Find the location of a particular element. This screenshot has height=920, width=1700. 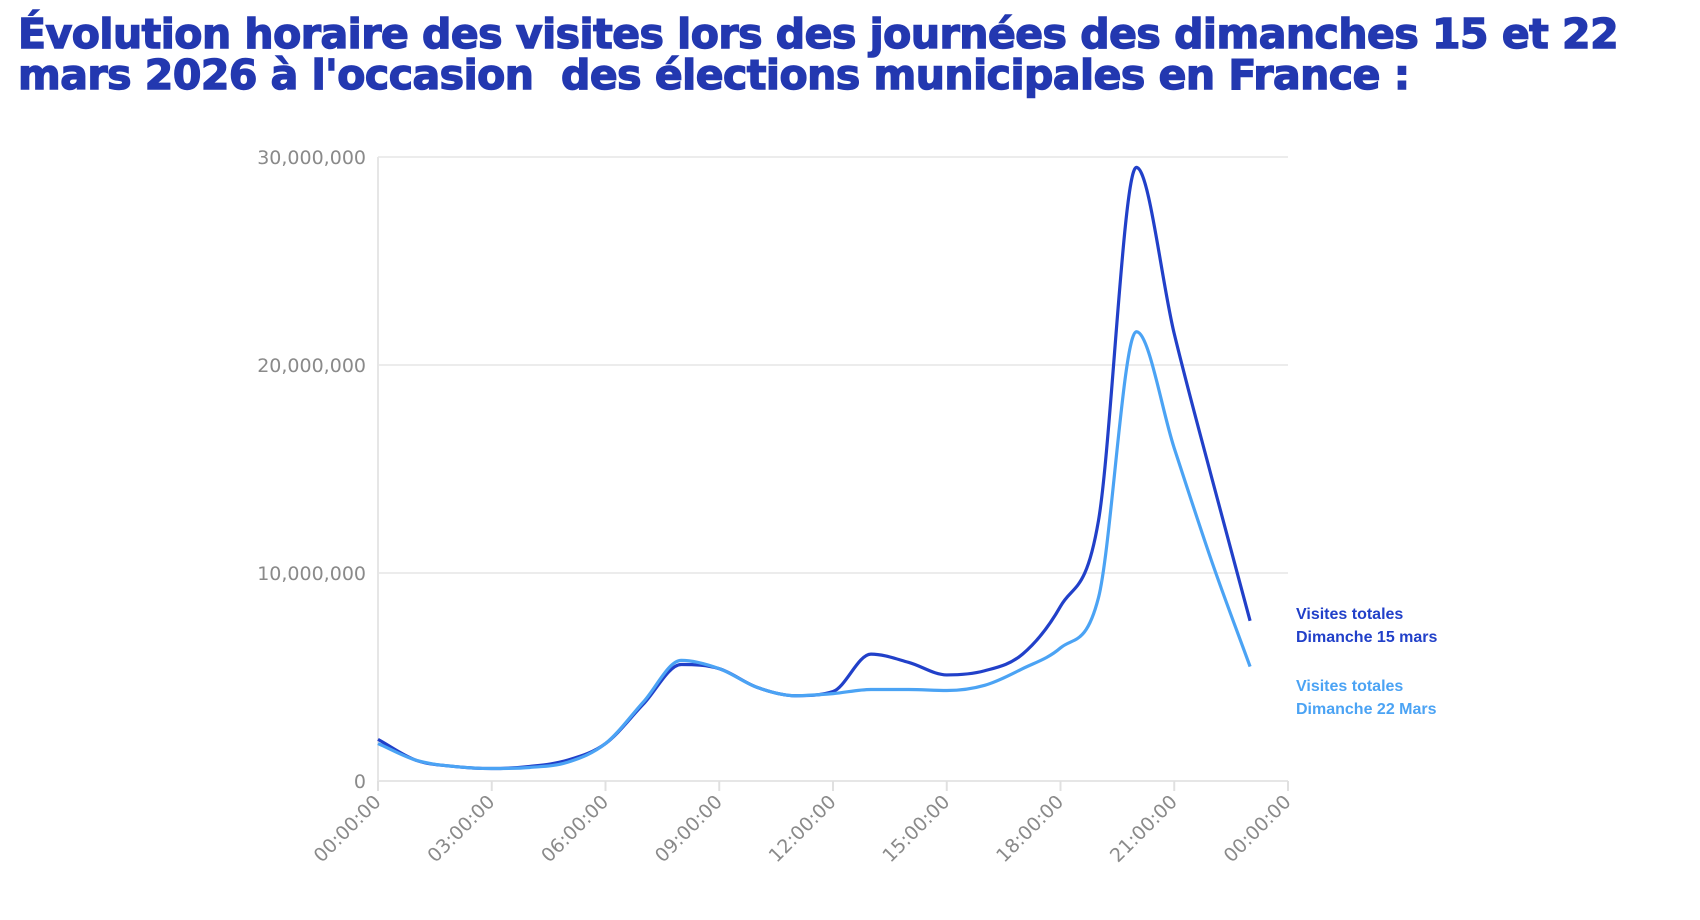

y-tick-label: 10,000,000 is located at coordinates (311, 574).